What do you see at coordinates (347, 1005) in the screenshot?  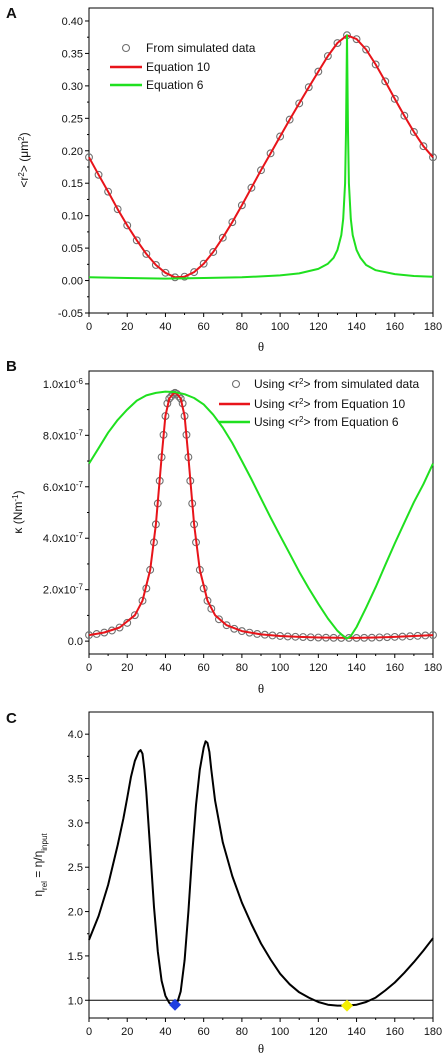 I see `diamond-marker` at bounding box center [347, 1005].